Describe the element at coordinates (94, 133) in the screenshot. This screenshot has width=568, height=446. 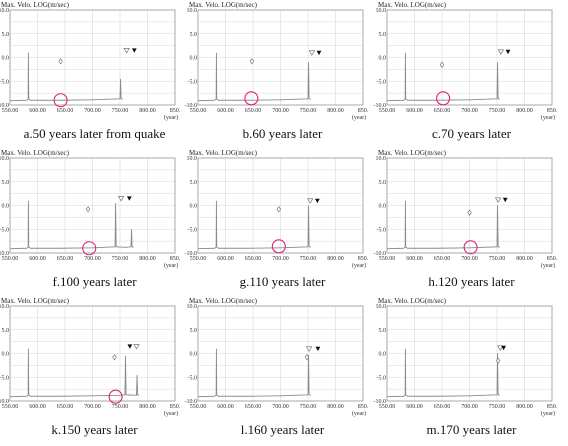
I see `panel-caption: a.50 years later from quake` at that location.